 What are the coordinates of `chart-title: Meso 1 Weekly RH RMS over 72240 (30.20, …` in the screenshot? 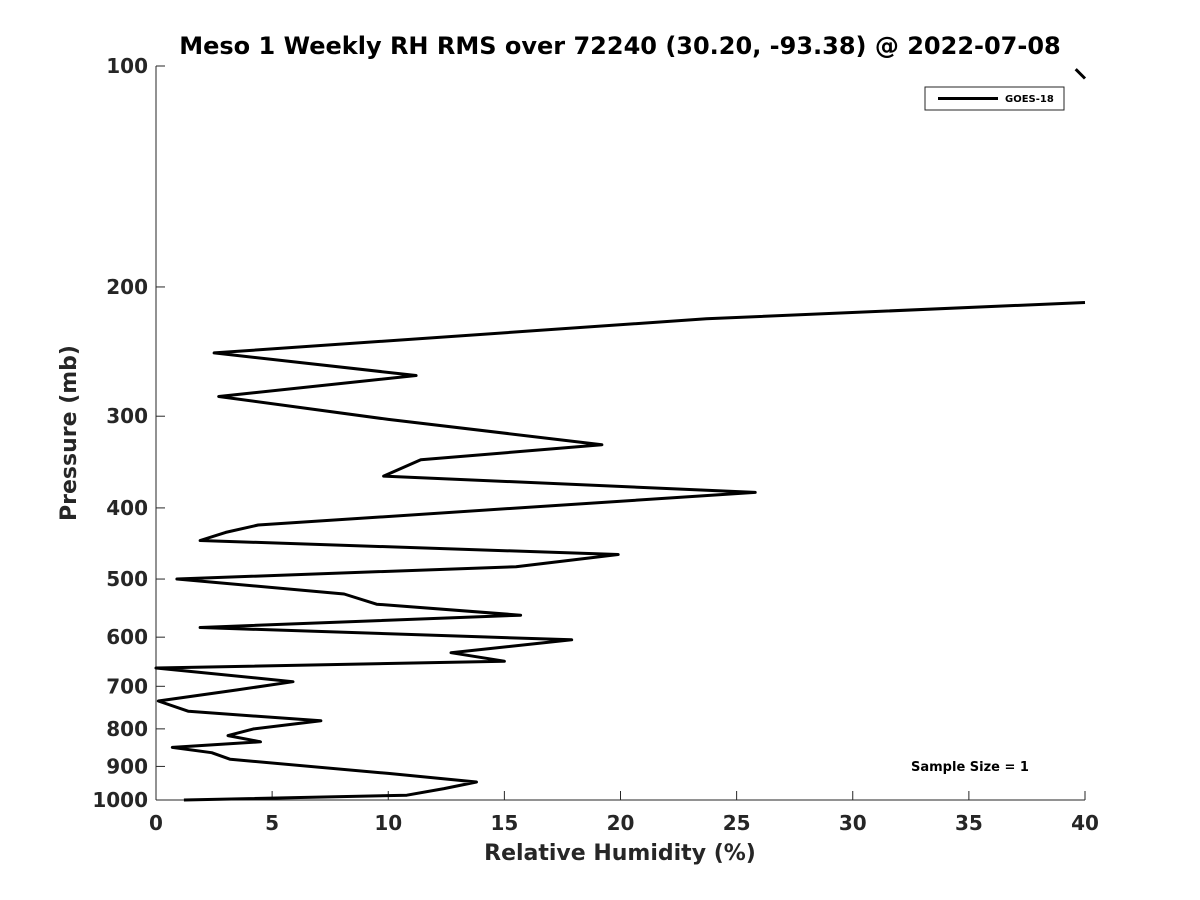 It's located at (620, 46).